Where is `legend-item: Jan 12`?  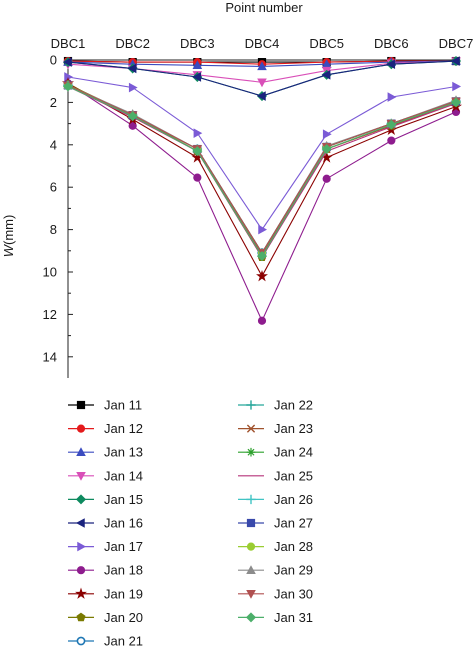
legend-item: Jan 12 is located at coordinates (105, 428).